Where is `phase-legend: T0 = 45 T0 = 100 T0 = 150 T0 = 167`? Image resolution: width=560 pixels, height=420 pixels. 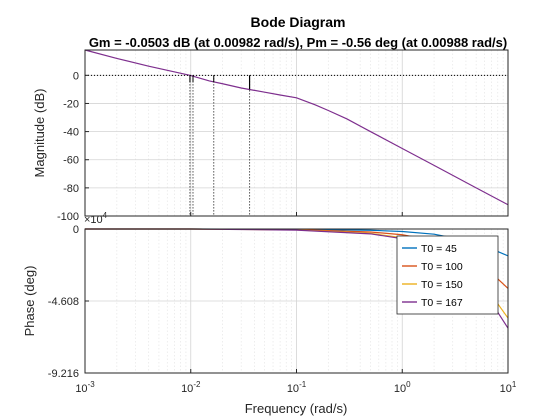 phase-legend: T0 = 45 T0 = 100 T0 = 150 T0 = 167 is located at coordinates (447, 275).